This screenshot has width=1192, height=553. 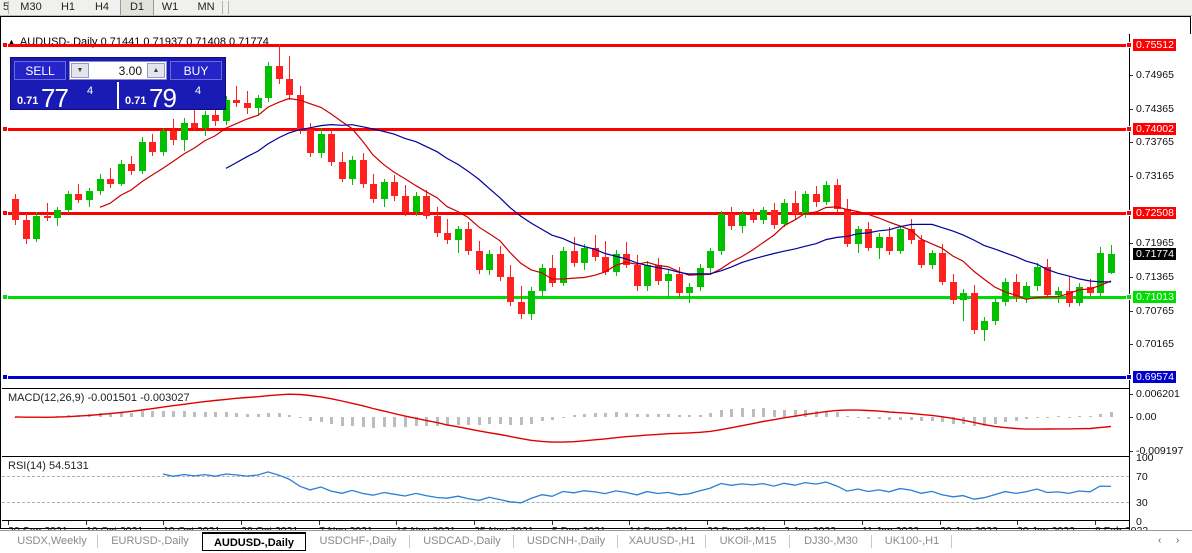 What do you see at coordinates (1154, 44) in the screenshot?
I see `price-tag-resistance: 0.75512` at bounding box center [1154, 44].